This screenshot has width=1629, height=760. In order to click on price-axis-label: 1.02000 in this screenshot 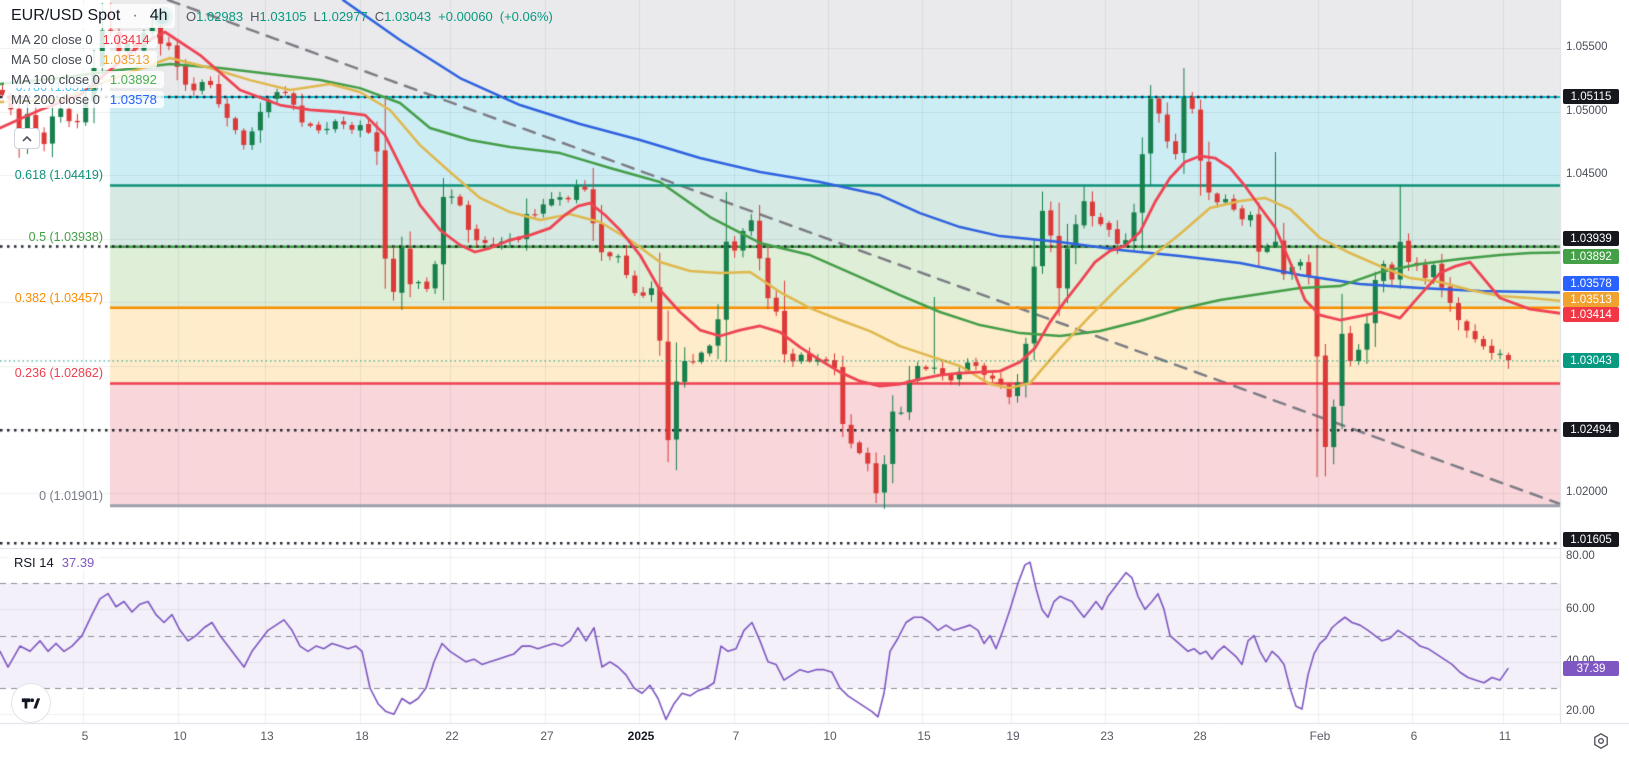, I will do `click(1587, 492)`.